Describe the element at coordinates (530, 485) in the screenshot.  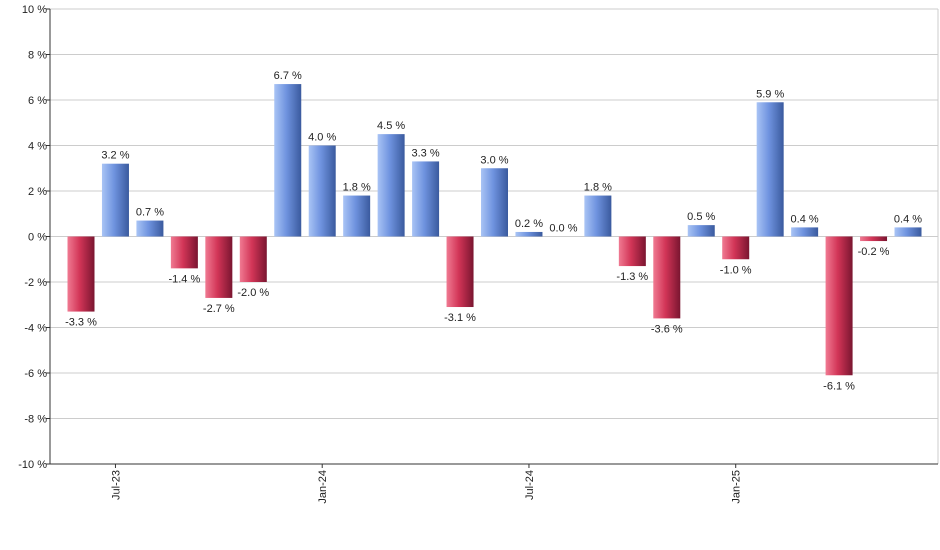
I see `x-tick-label: Jul-24` at that location.